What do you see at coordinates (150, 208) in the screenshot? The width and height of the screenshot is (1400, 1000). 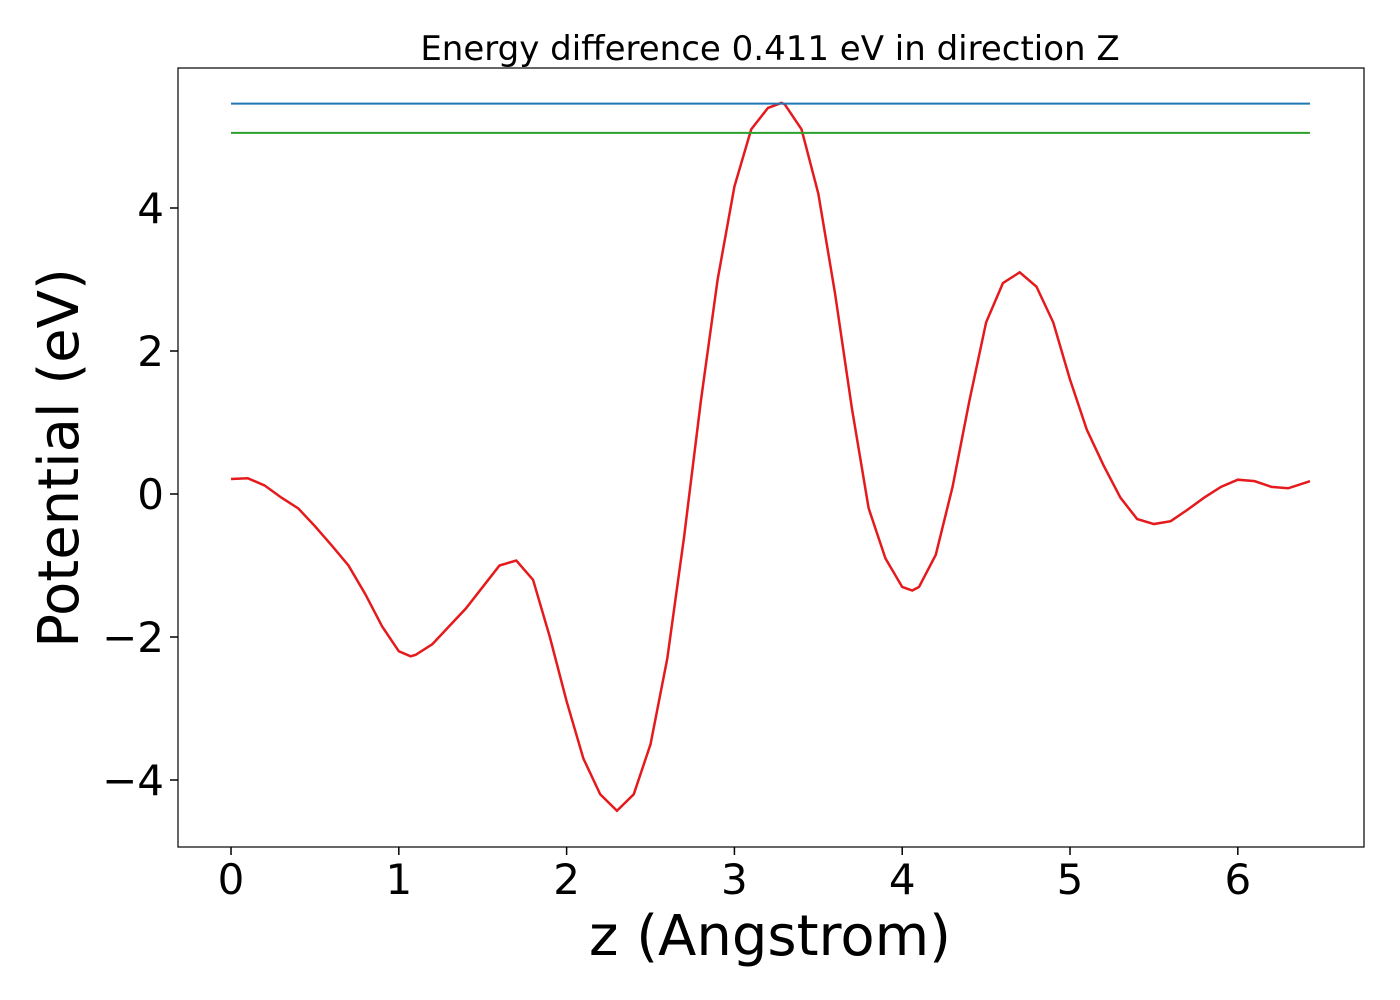 I see `y-tick-label: 4` at bounding box center [150, 208].